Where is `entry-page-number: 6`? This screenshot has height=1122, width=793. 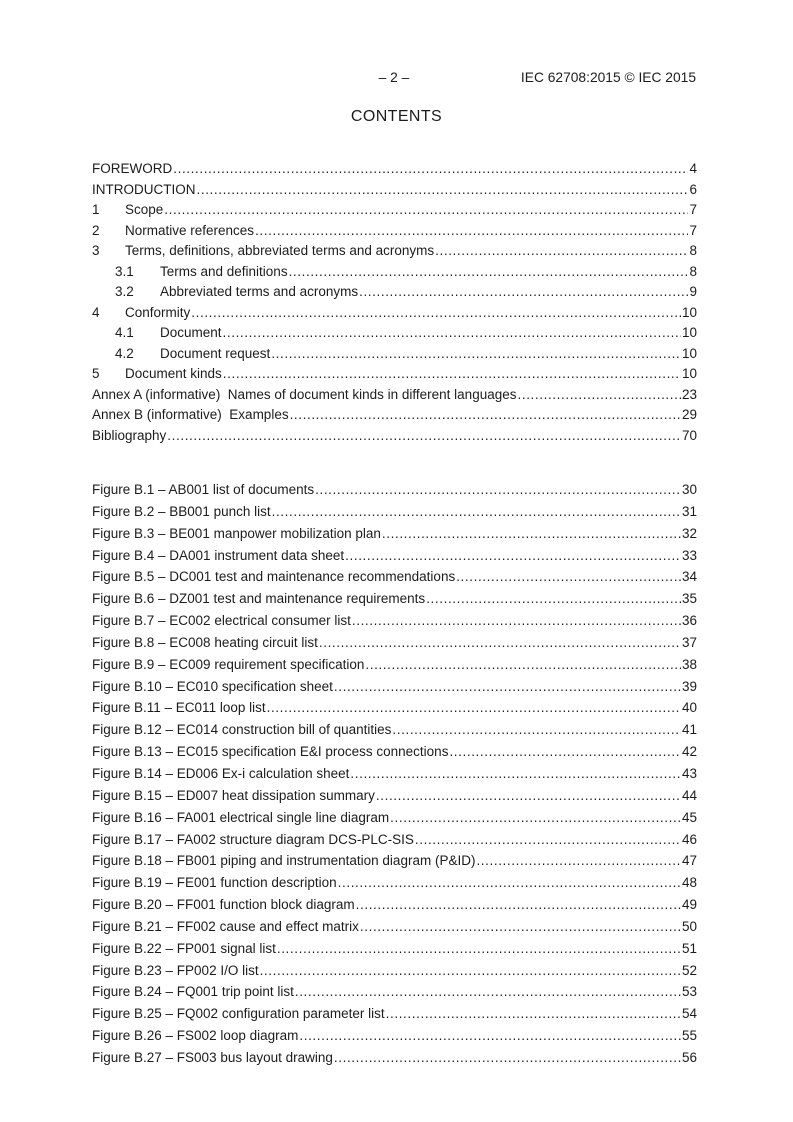 entry-page-number: 6 is located at coordinates (693, 189).